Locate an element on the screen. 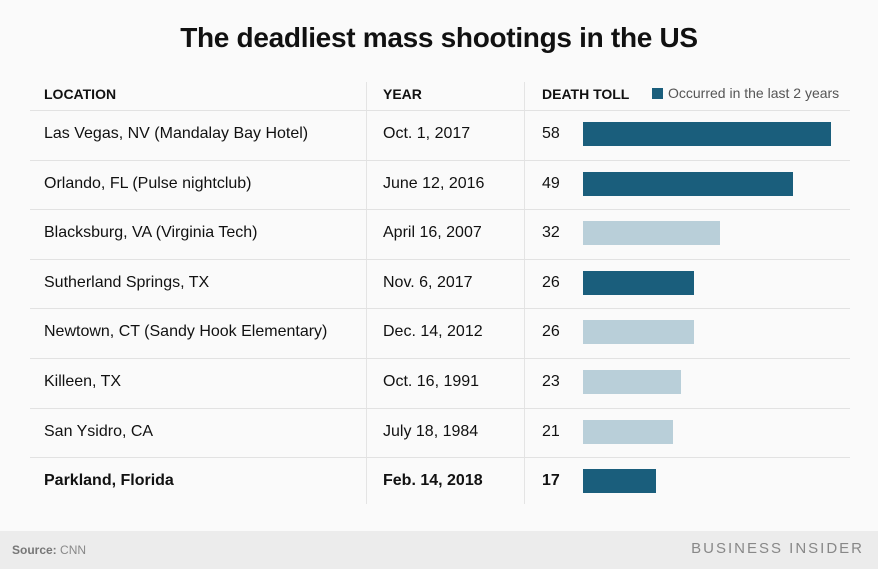 This screenshot has height=569, width=878. header-location: LOCATION is located at coordinates (80, 94).